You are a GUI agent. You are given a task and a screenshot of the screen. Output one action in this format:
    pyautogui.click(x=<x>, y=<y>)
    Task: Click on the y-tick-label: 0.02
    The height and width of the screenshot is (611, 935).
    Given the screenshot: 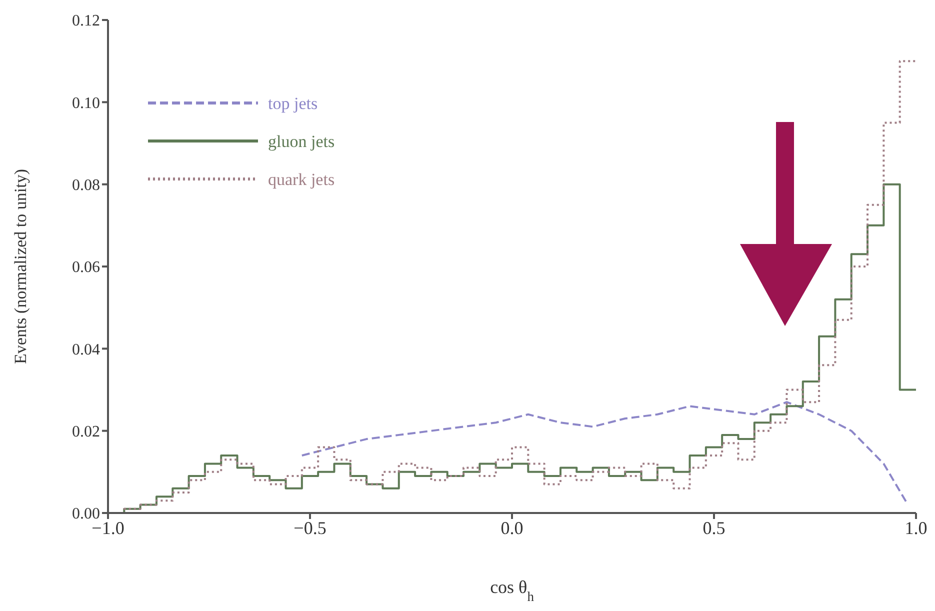 What is the action you would take?
    pyautogui.click(x=86, y=432)
    